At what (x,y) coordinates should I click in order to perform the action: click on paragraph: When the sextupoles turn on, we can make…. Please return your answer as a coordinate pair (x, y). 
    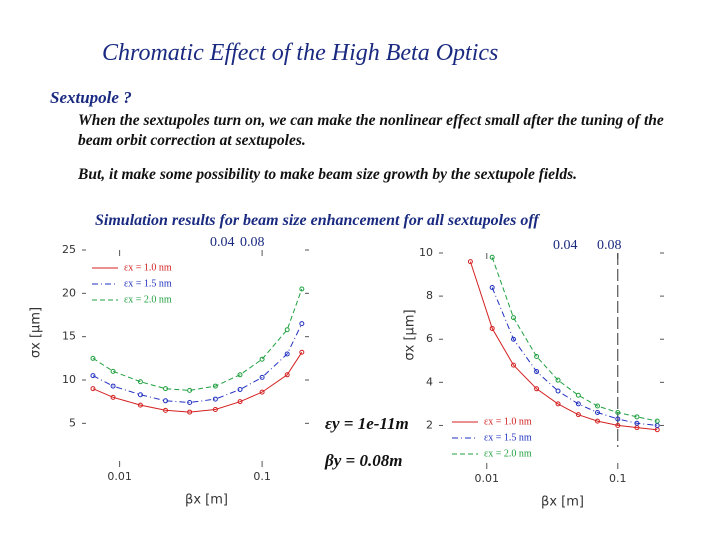
    Looking at the image, I should click on (371, 130).